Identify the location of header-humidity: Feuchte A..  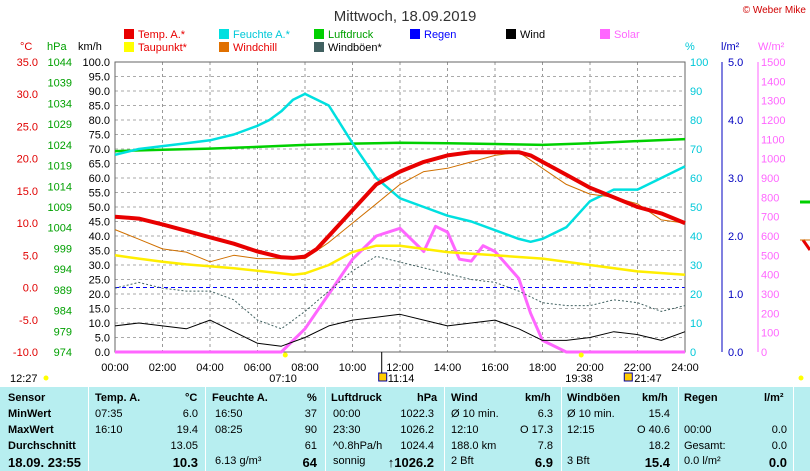
(240, 398).